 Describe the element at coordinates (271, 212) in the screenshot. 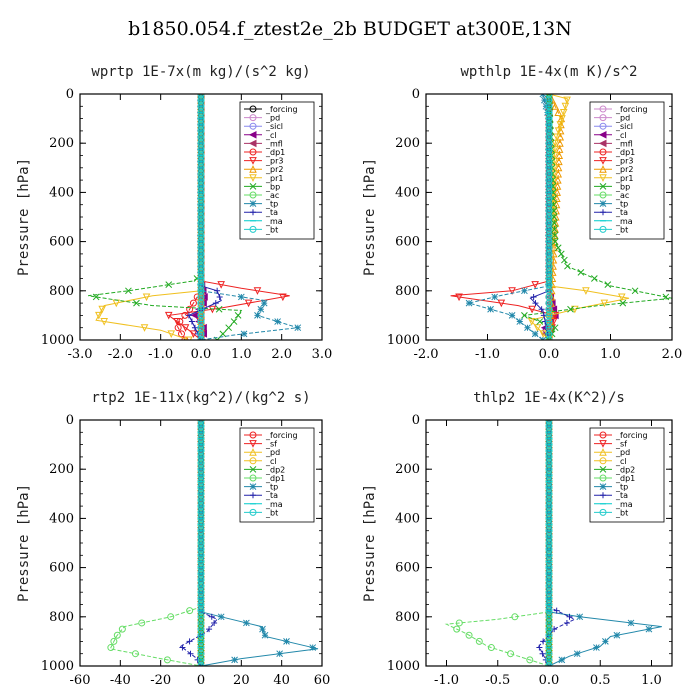

I see `legend-entry: _ta` at that location.